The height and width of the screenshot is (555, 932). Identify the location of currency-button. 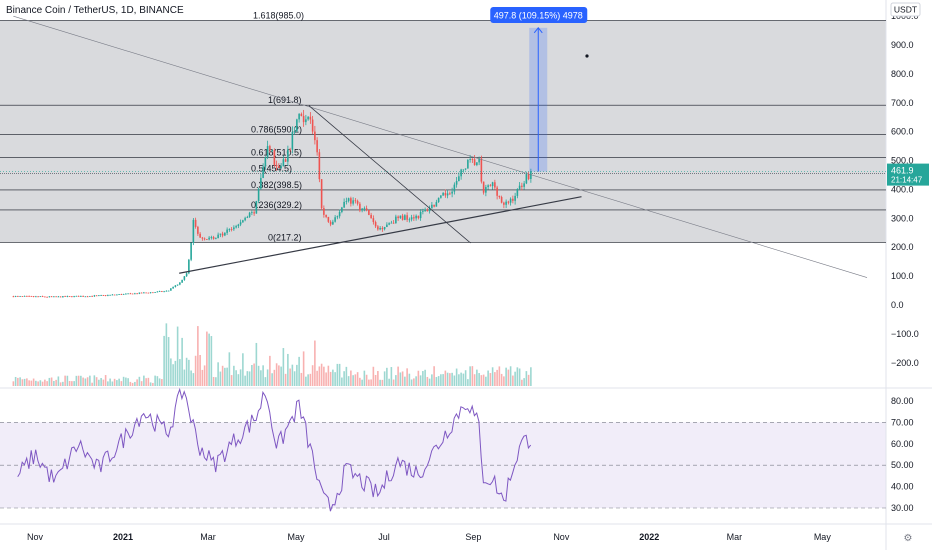
(905, 9).